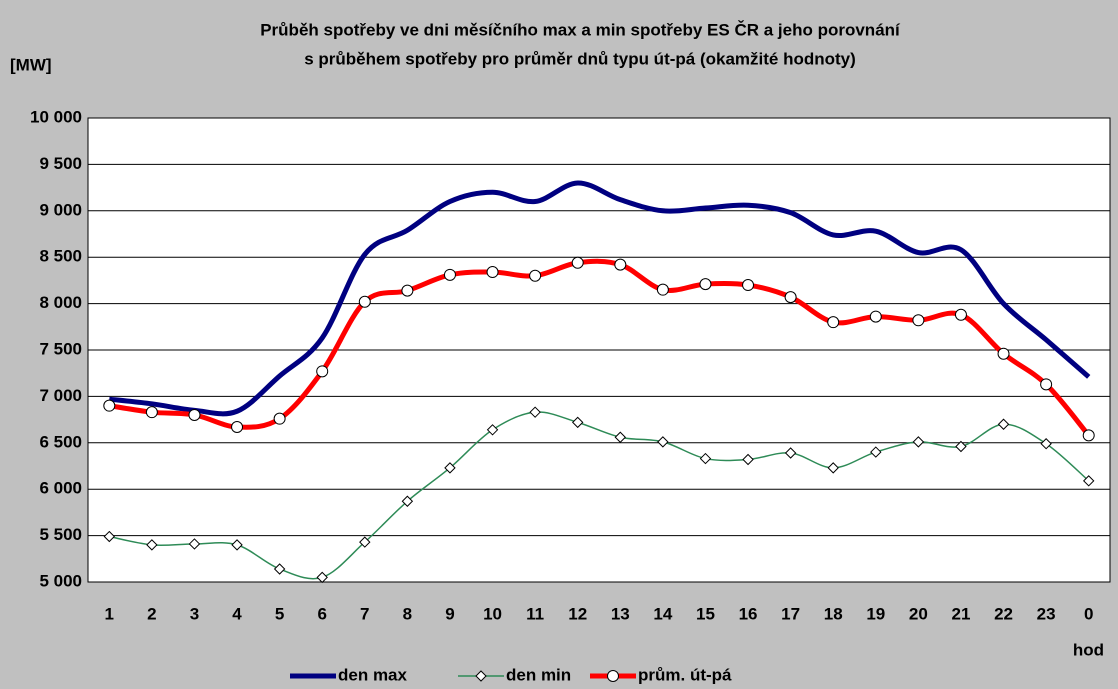 Image resolution: width=1118 pixels, height=689 pixels. What do you see at coordinates (620, 613) in the screenshot?
I see `x-tick-label: 13` at bounding box center [620, 613].